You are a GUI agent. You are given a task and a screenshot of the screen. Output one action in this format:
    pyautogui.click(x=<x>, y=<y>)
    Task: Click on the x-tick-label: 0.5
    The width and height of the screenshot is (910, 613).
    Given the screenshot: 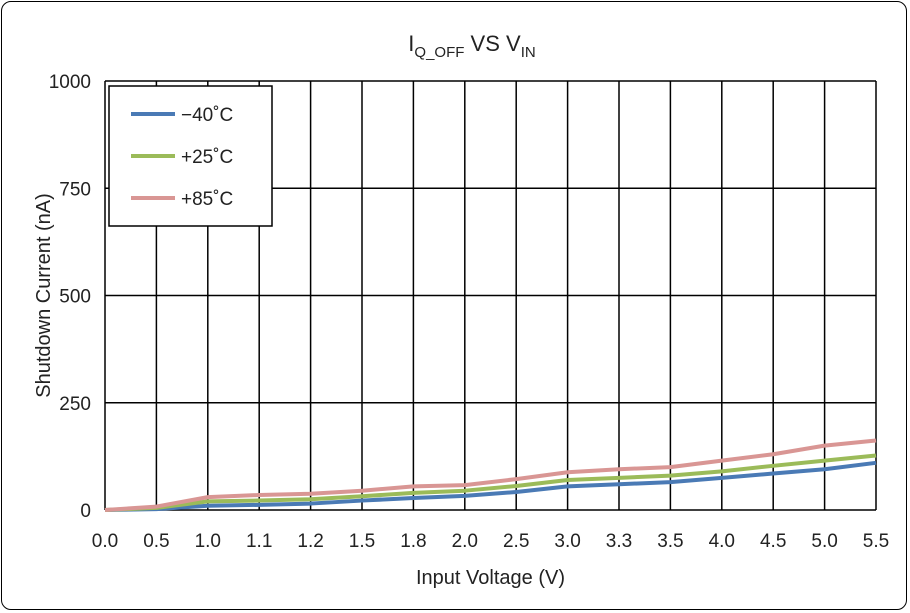 What is the action you would take?
    pyautogui.click(x=156, y=541)
    